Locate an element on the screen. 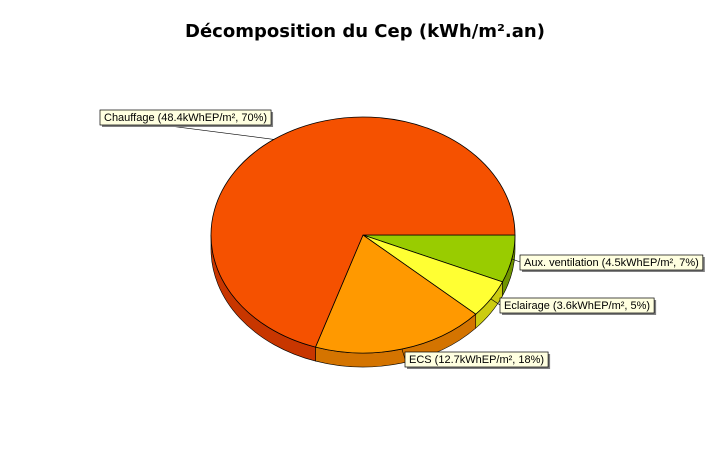 This screenshot has width=726, height=457. data-label-eclairage: Eclairage (3.6kWhEP/m², 5%) is located at coordinates (578, 306).